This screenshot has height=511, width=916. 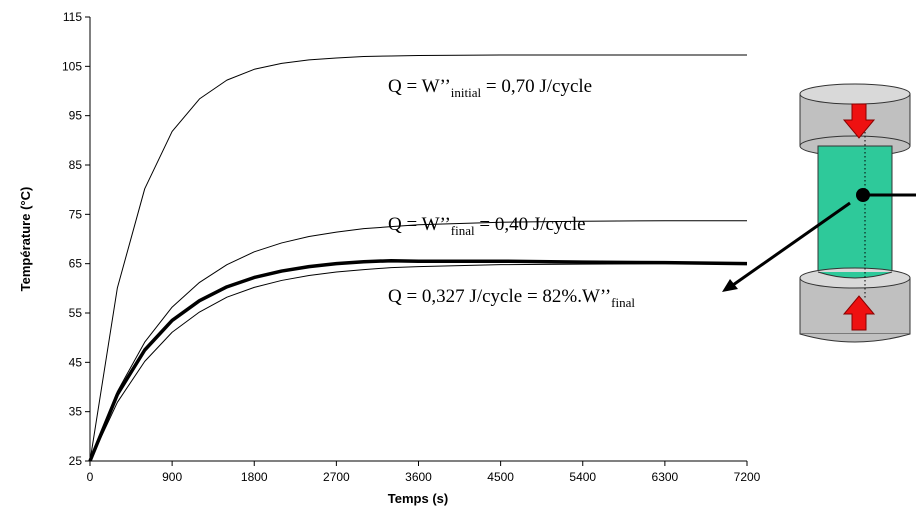 I want to click on y-tick-label: 115, so click(x=72, y=17).